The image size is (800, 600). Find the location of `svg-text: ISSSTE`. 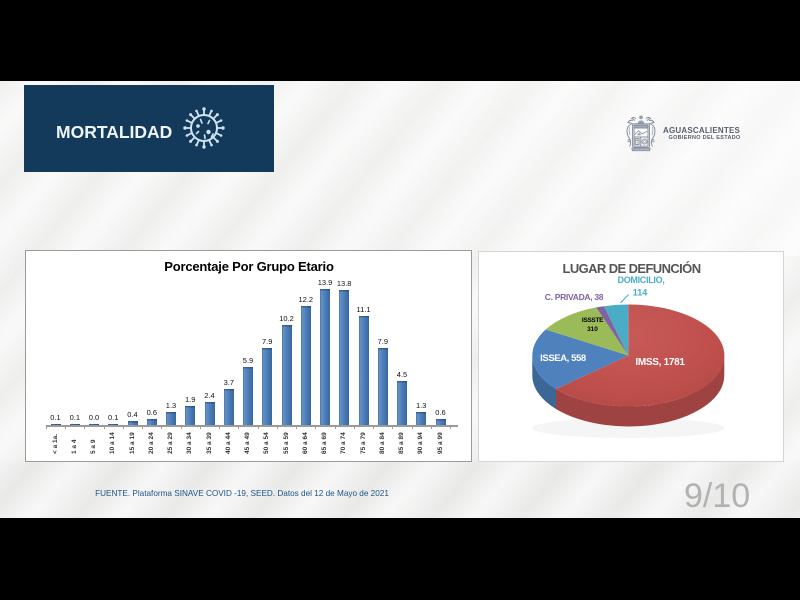

svg-text: ISSSTE is located at coordinates (593, 320).